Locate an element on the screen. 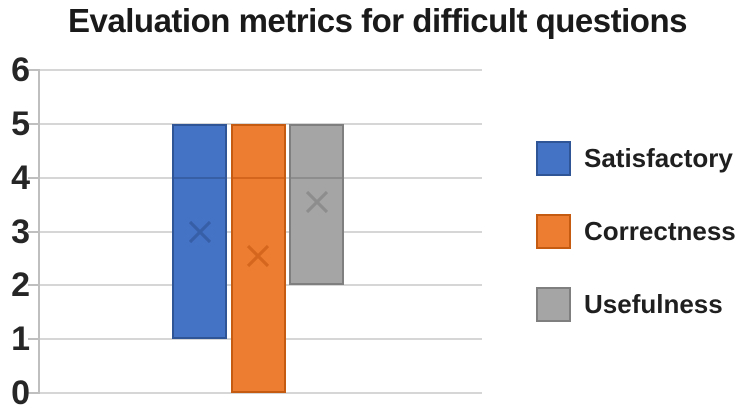  y-axis-label: 0 is located at coordinates (20, 393).